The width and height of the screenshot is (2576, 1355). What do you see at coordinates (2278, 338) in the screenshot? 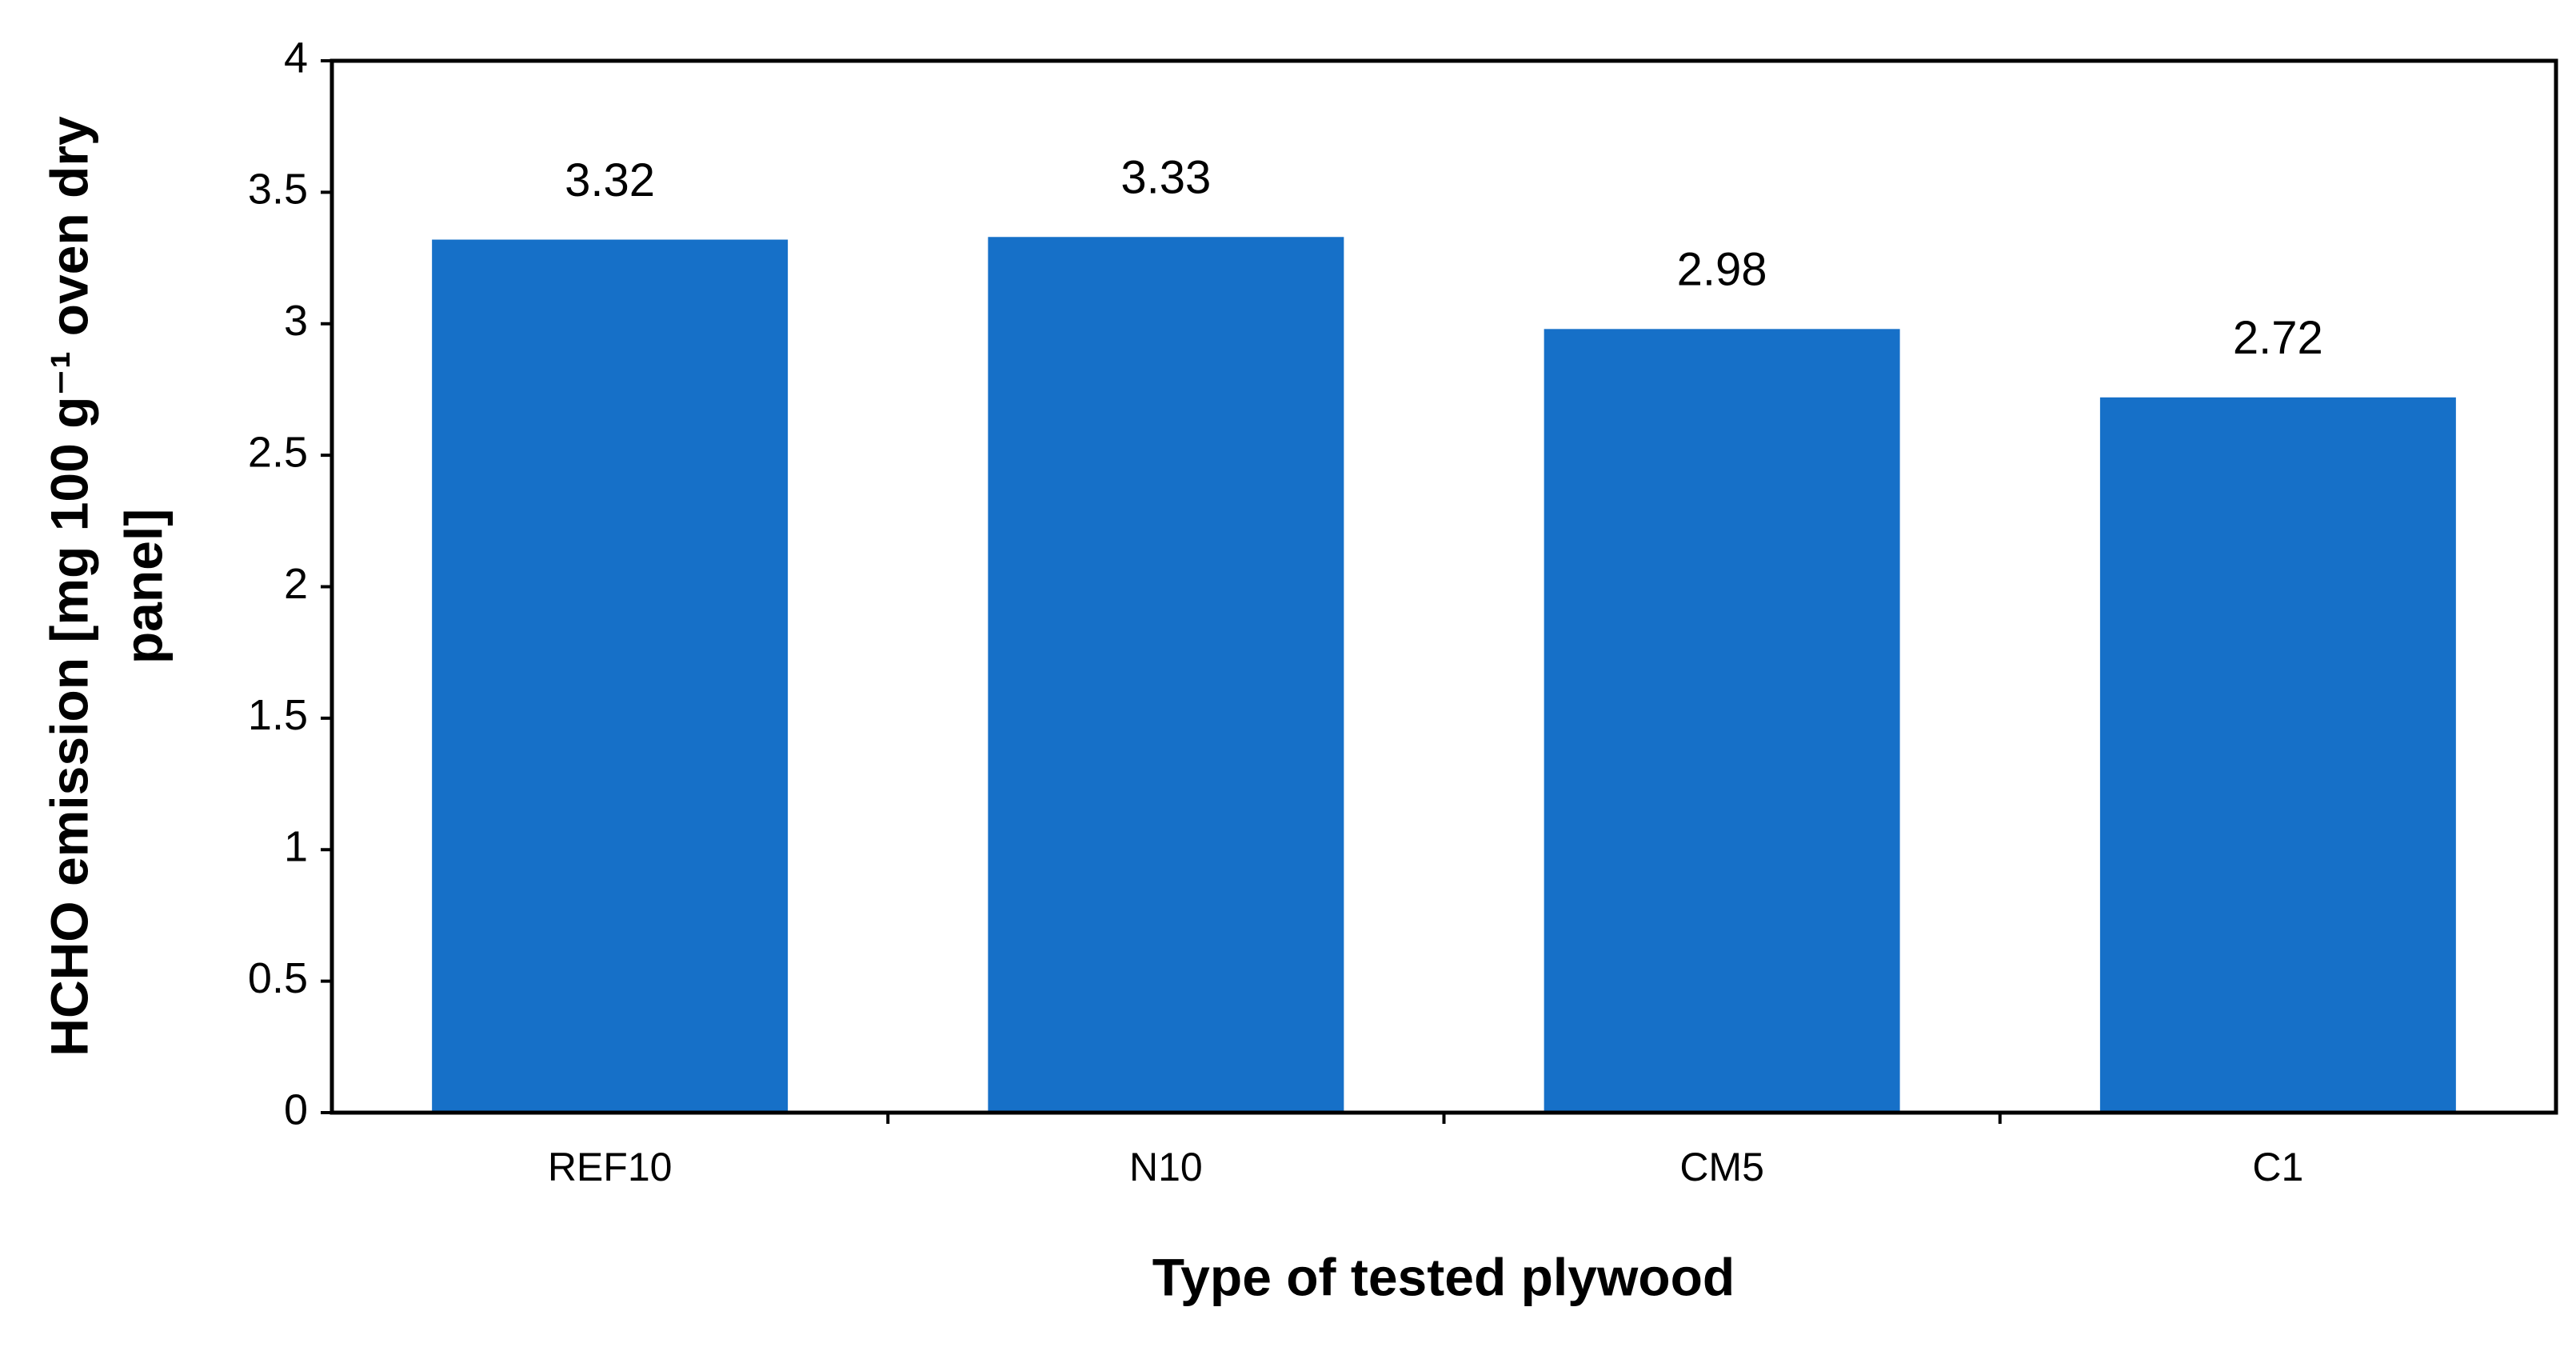
I see `value-label: 2.72` at bounding box center [2278, 338].